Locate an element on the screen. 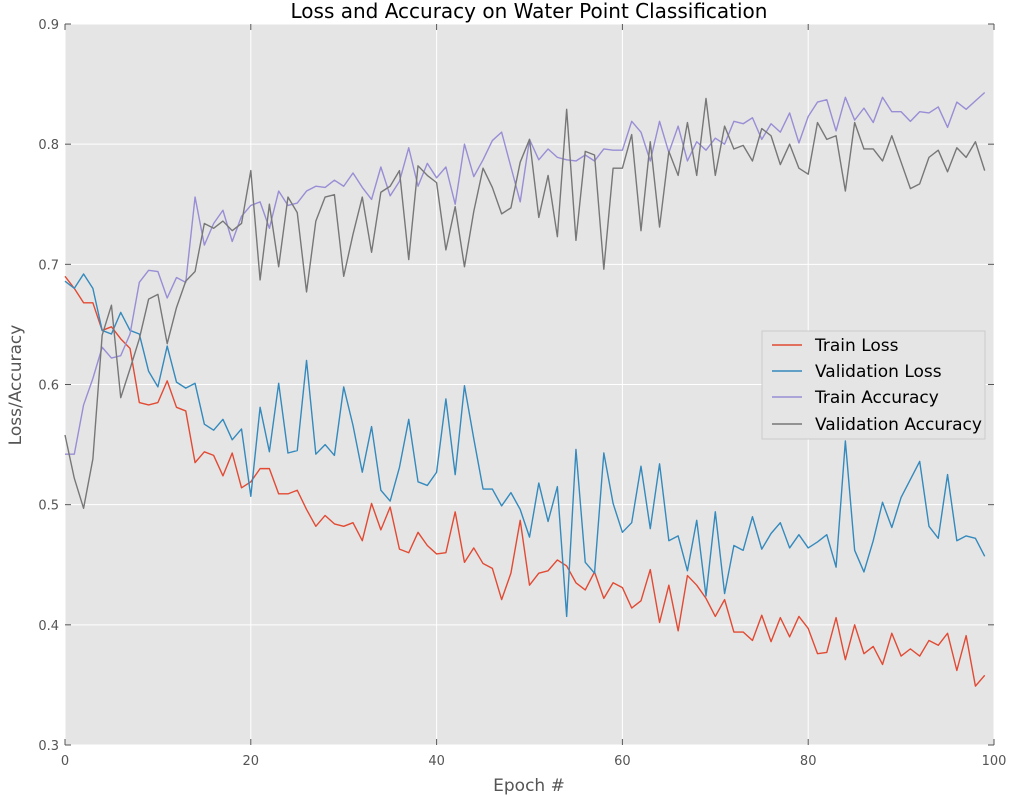 This screenshot has height=797, width=1018. x-axis-title: Epoch # is located at coordinates (529, 786).